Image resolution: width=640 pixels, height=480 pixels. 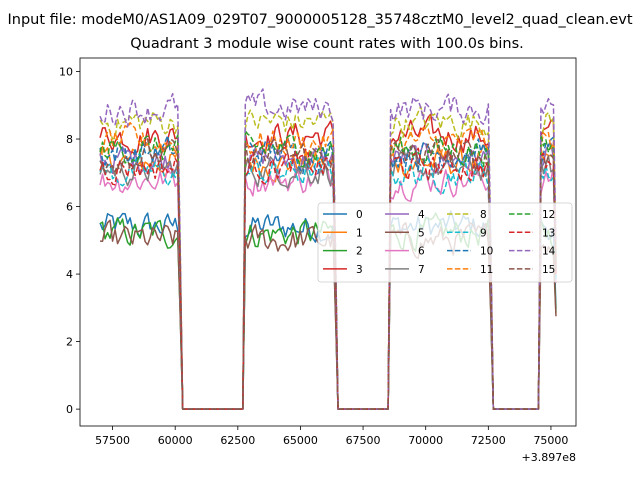 What do you see at coordinates (359, 252) in the screenshot?
I see `legend-label-2: 2` at bounding box center [359, 252].